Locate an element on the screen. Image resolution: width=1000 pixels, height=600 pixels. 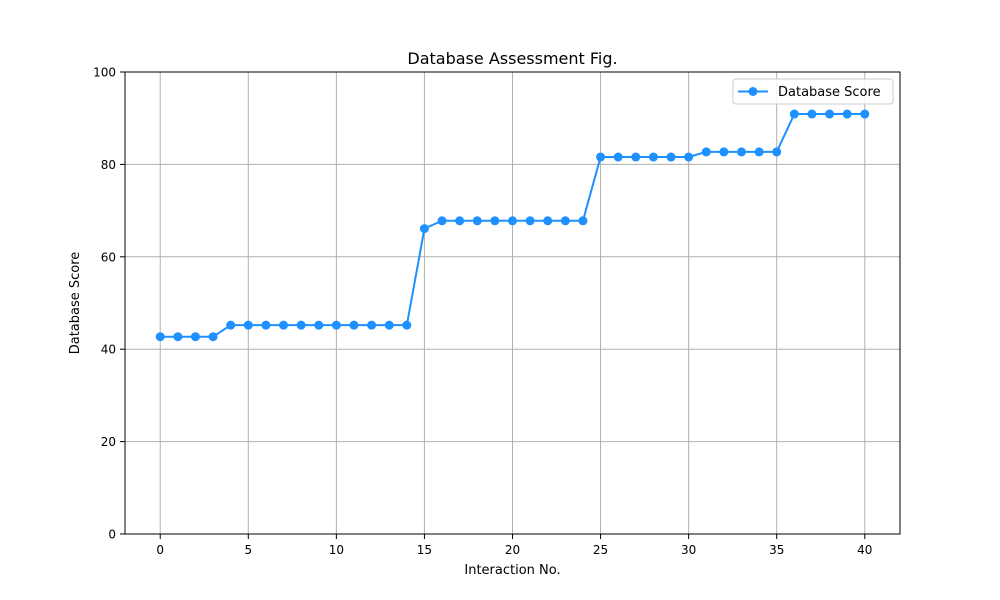
y-tick-label: 100 is located at coordinates (104, 73).